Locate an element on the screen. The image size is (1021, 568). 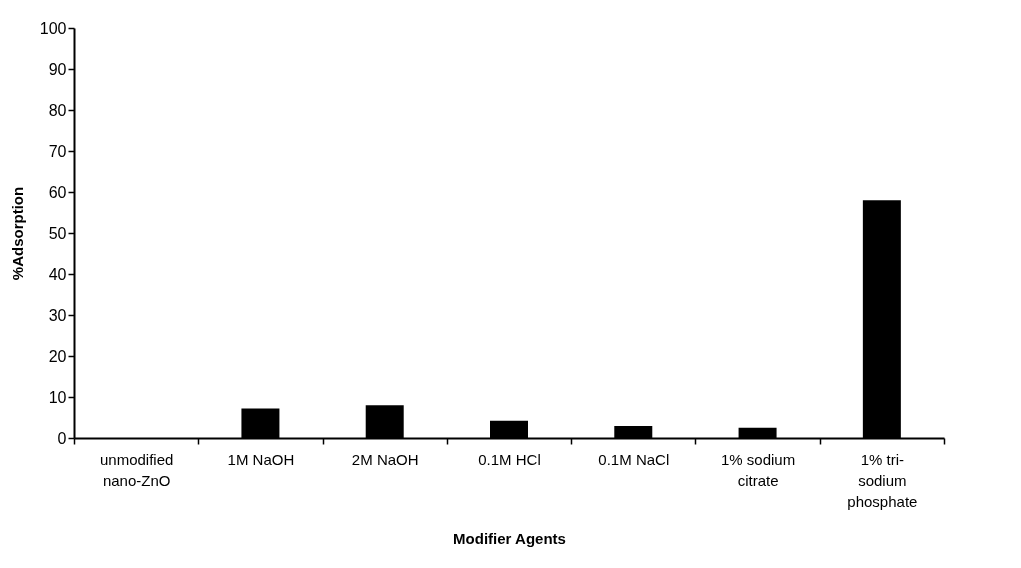
y-tick-label: 90 is located at coordinates (57, 69).